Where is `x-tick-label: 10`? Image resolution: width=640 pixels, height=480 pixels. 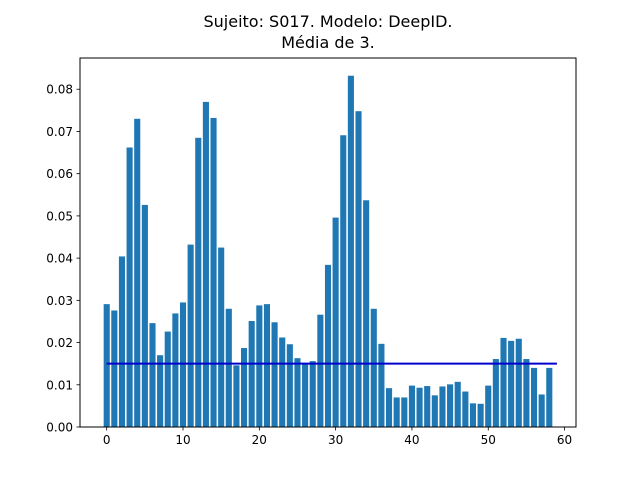
x-tick-label: 10 is located at coordinates (182, 440).